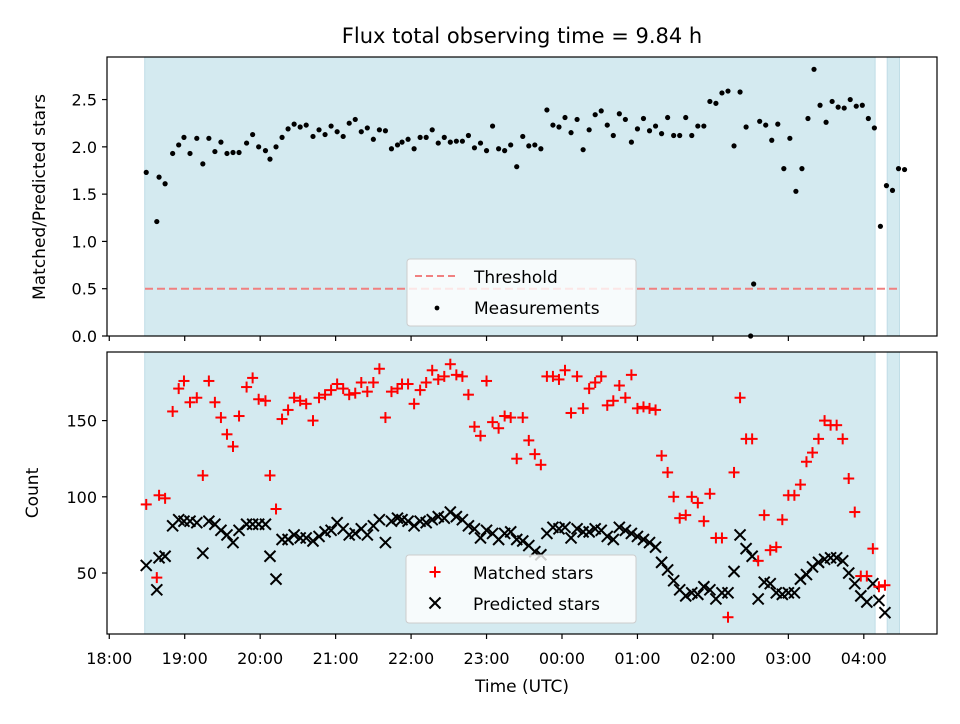 This screenshot has height=724, width=960. What do you see at coordinates (84, 147) in the screenshot?
I see `ratio-y-tick-label-4: 2.0` at bounding box center [84, 147].